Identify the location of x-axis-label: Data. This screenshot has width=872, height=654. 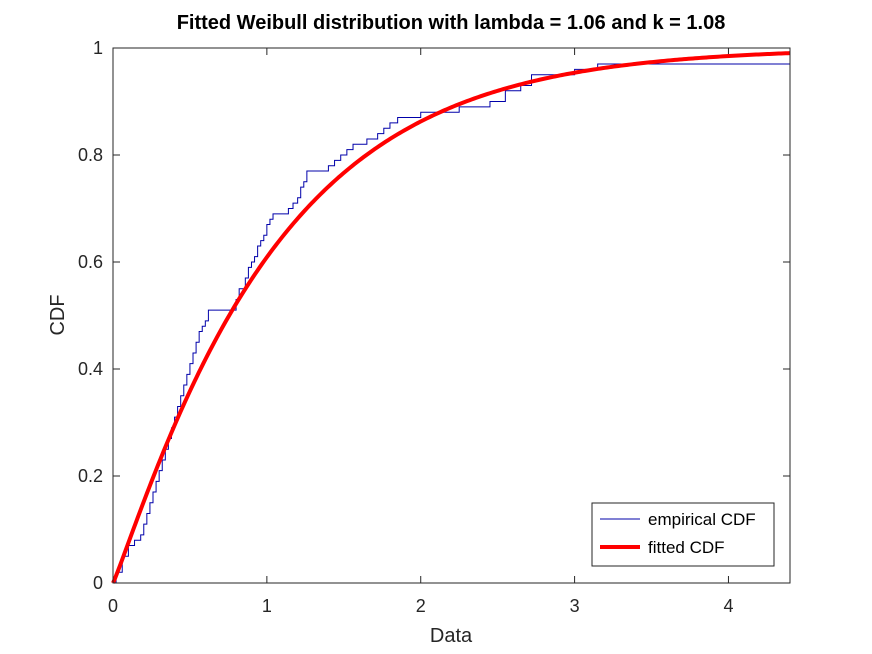
(451, 636).